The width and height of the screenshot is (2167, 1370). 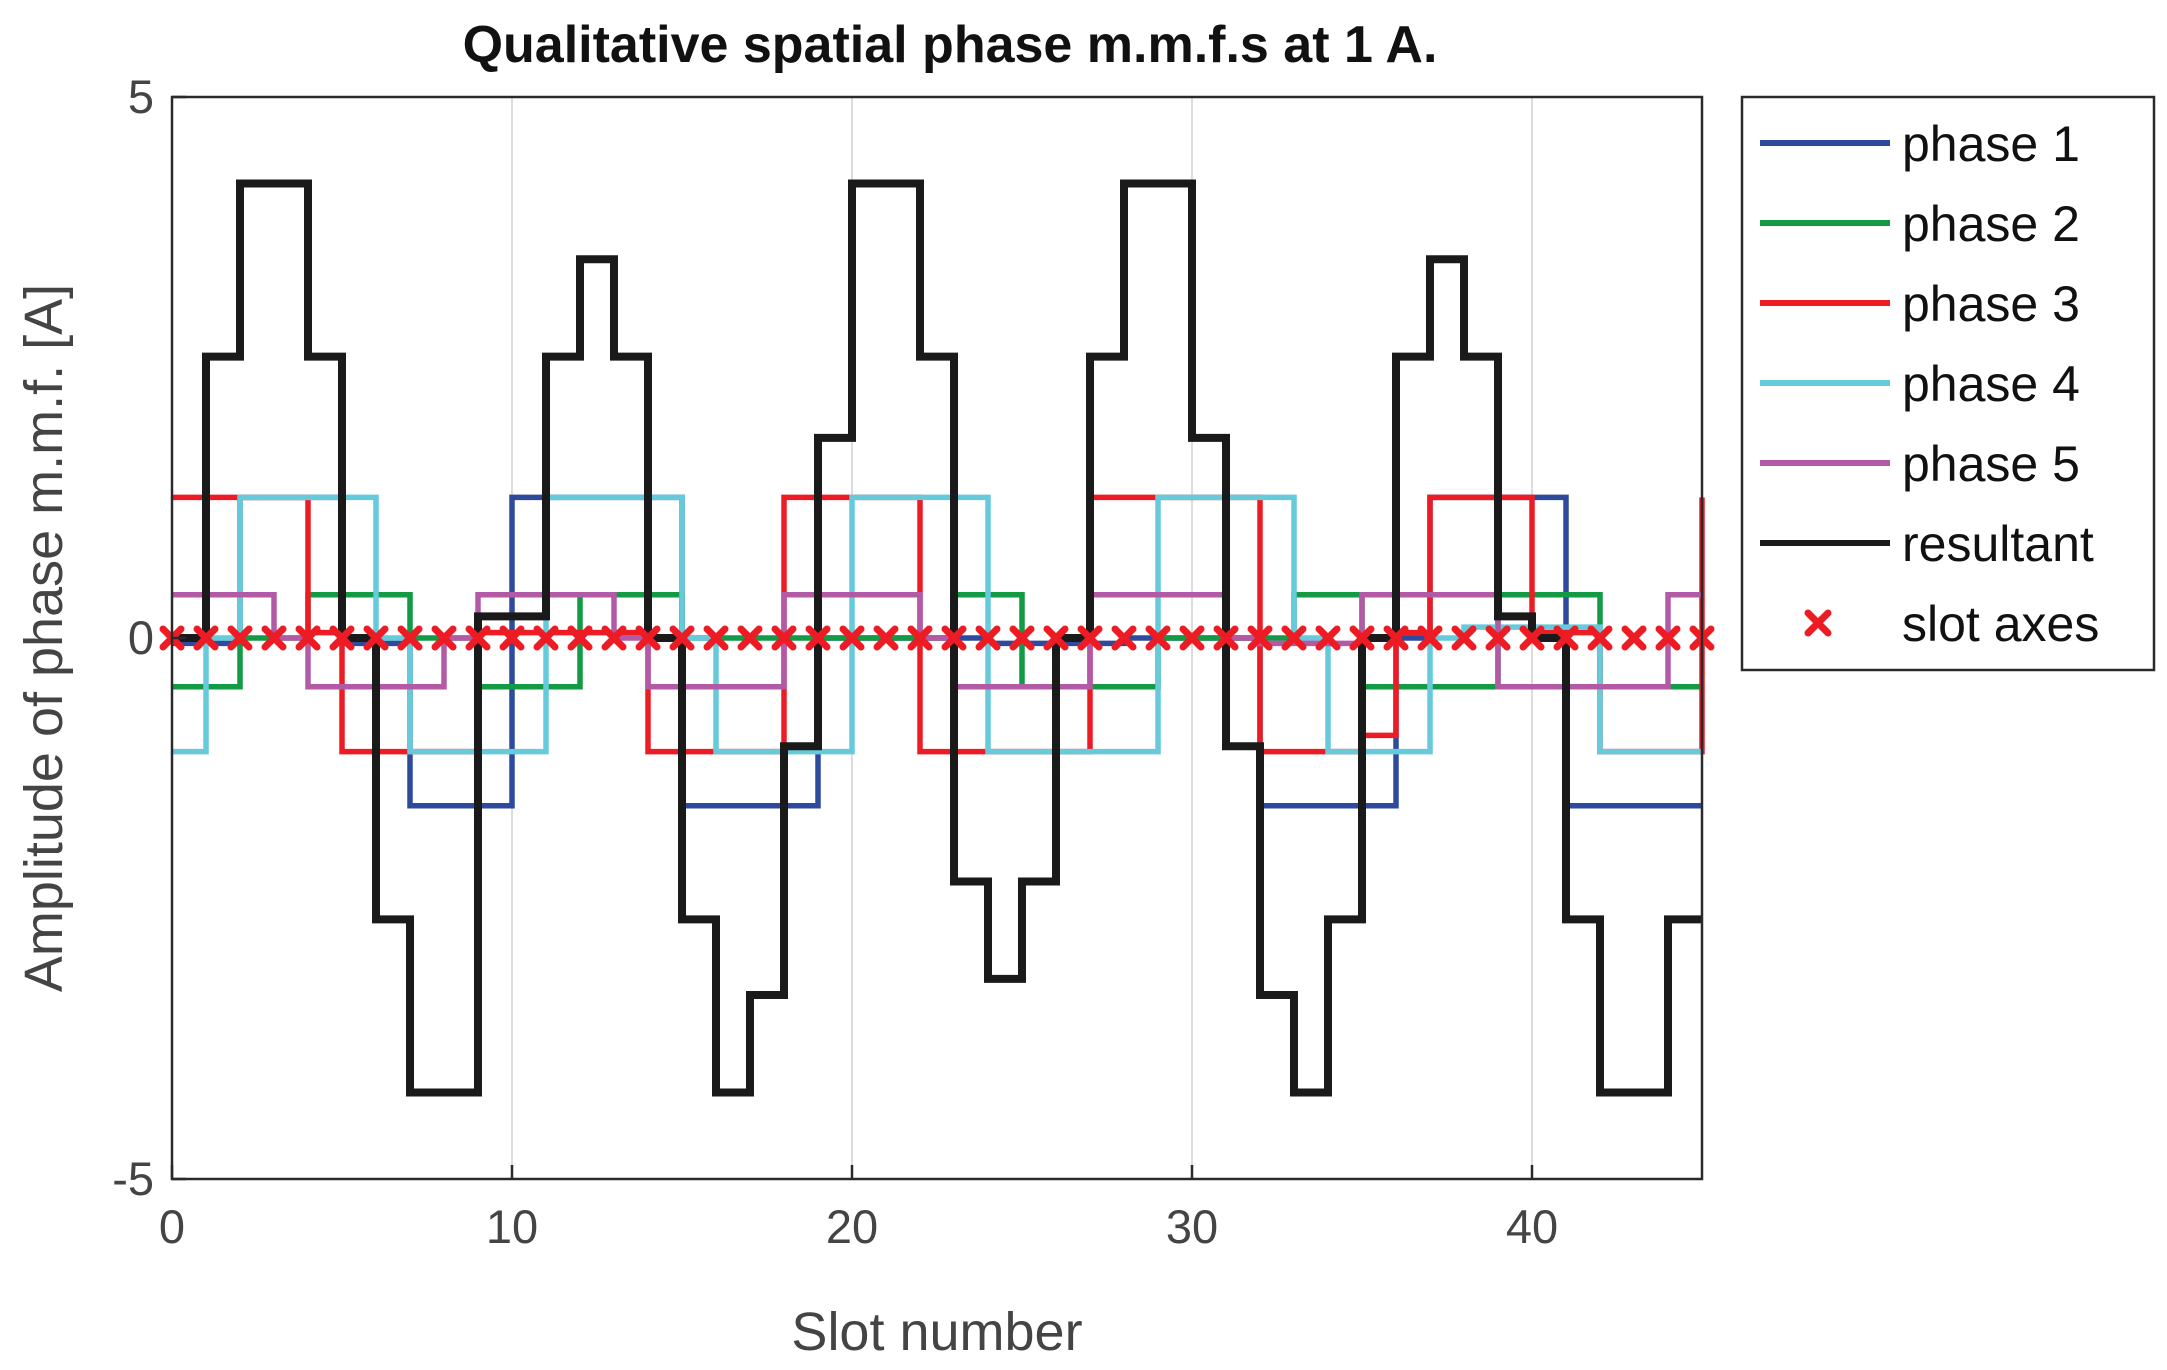 I want to click on y-tick-label: 5, so click(x=141, y=96).